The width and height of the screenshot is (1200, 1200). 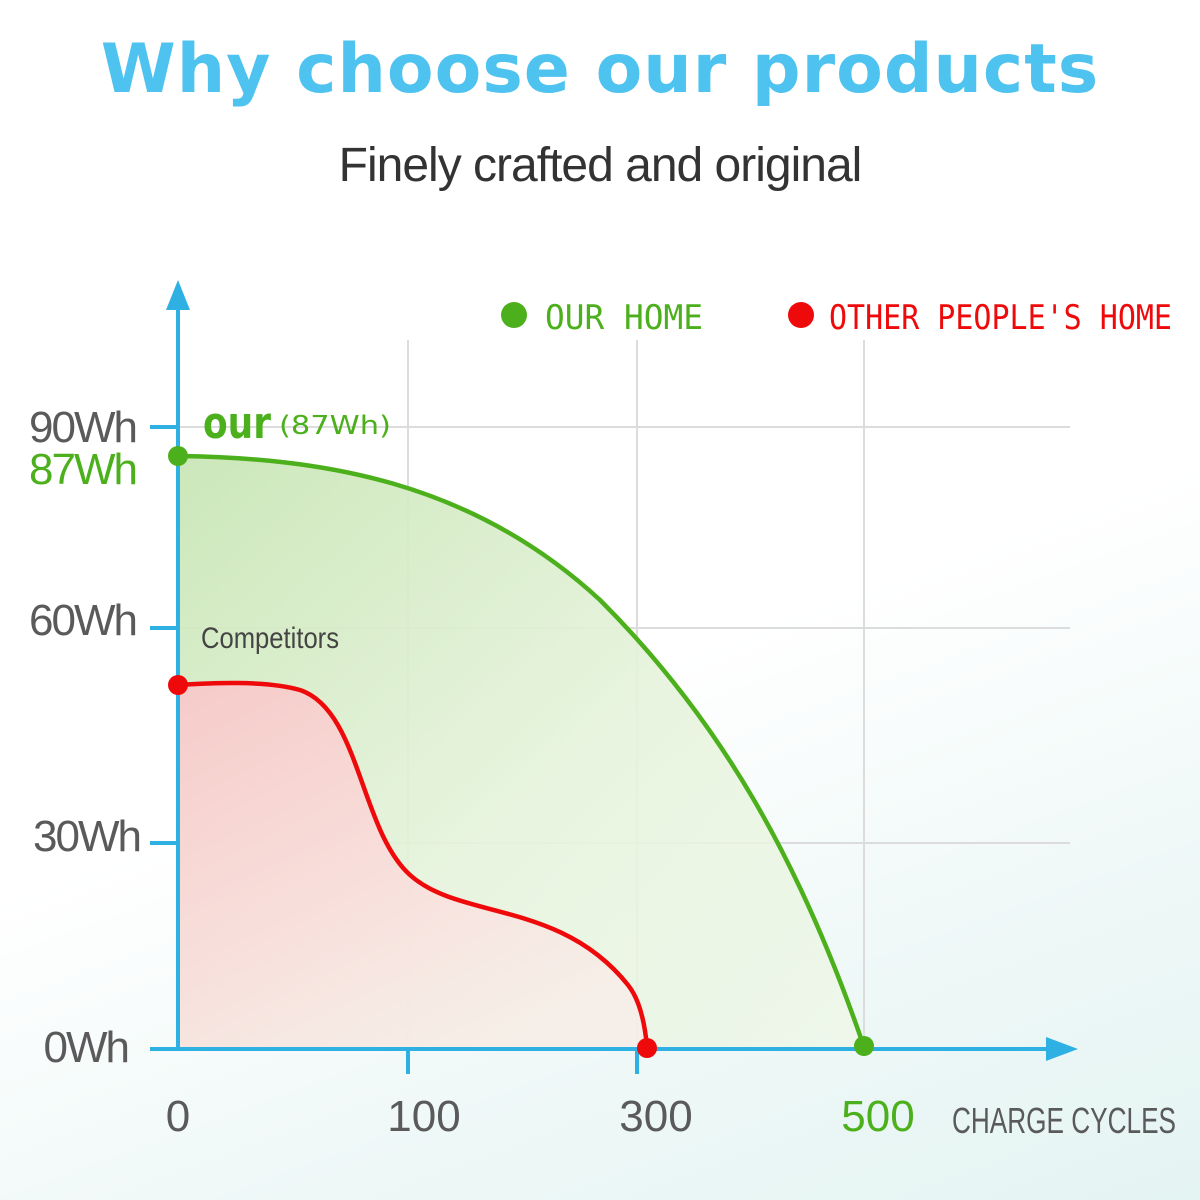 I want to click on competitor-line, so click(x=413, y=864).